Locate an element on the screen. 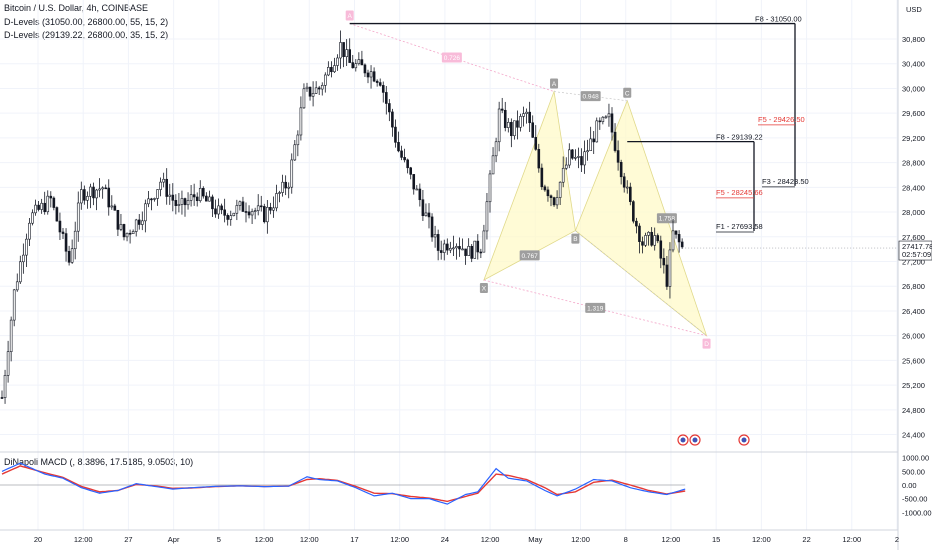  level-label: F1 - 27693.58 is located at coordinates (739, 226).